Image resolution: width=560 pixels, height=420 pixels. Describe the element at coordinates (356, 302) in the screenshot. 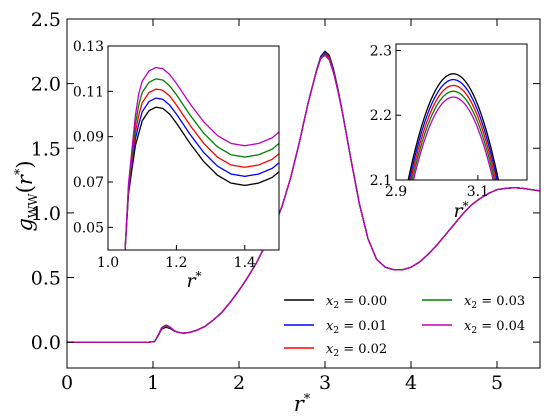

I see `legend-label-0: x2 = 0.00` at that location.